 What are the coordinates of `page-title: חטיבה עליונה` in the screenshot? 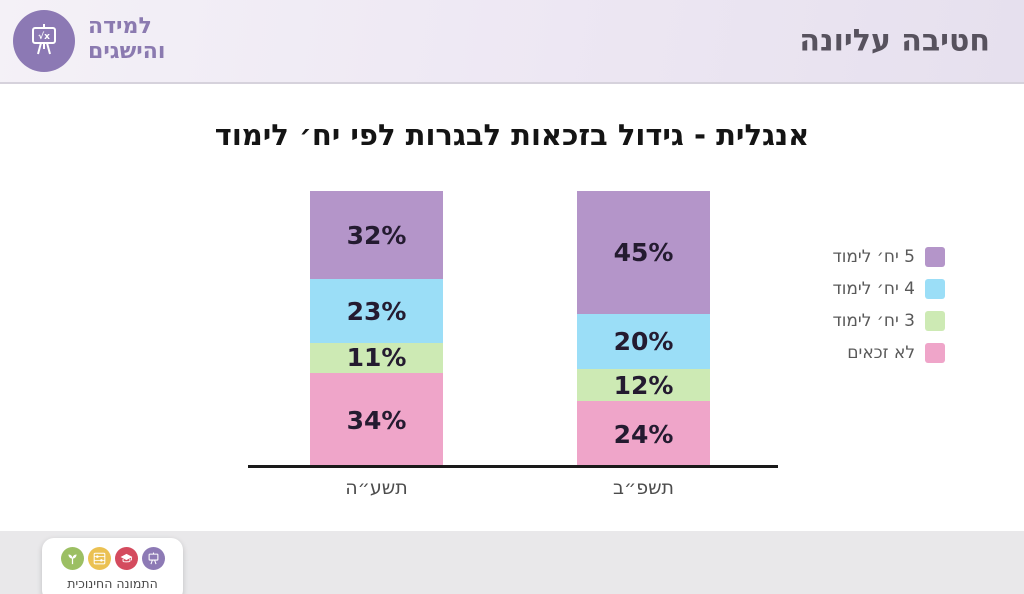 It's located at (894, 41).